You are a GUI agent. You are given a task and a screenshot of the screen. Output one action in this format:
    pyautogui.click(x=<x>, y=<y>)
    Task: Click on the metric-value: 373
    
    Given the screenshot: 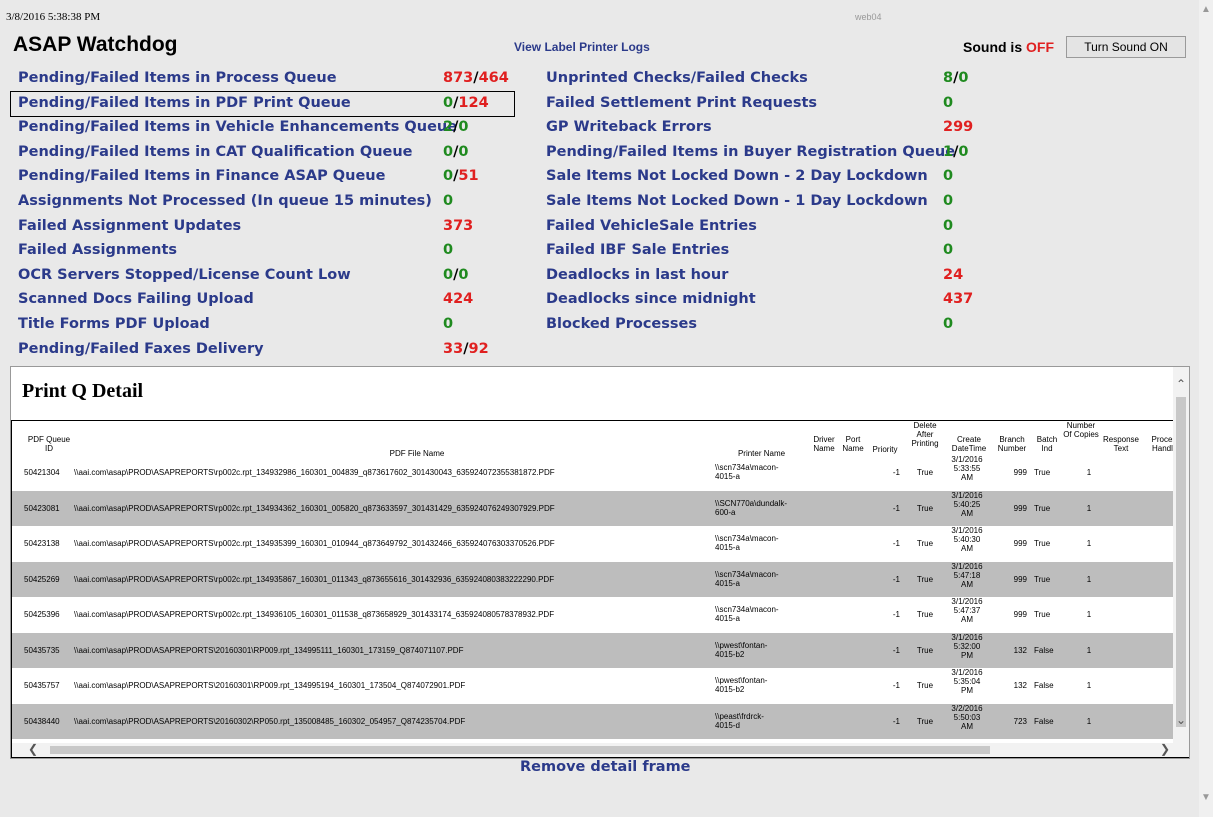 What is the action you would take?
    pyautogui.click(x=458, y=226)
    